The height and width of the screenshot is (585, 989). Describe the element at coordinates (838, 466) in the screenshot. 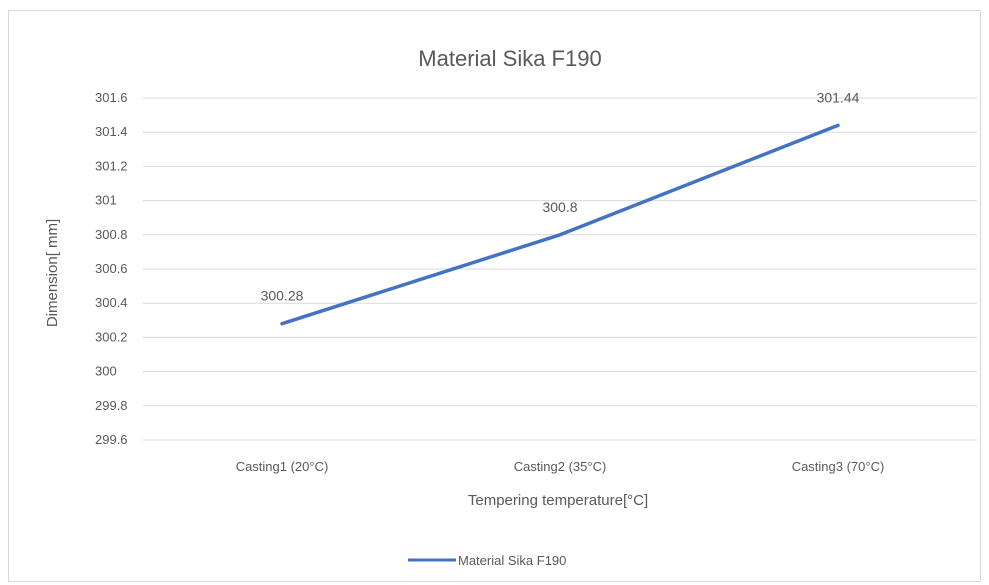

I see `x-tick-label: Casting3 (70°C)` at that location.